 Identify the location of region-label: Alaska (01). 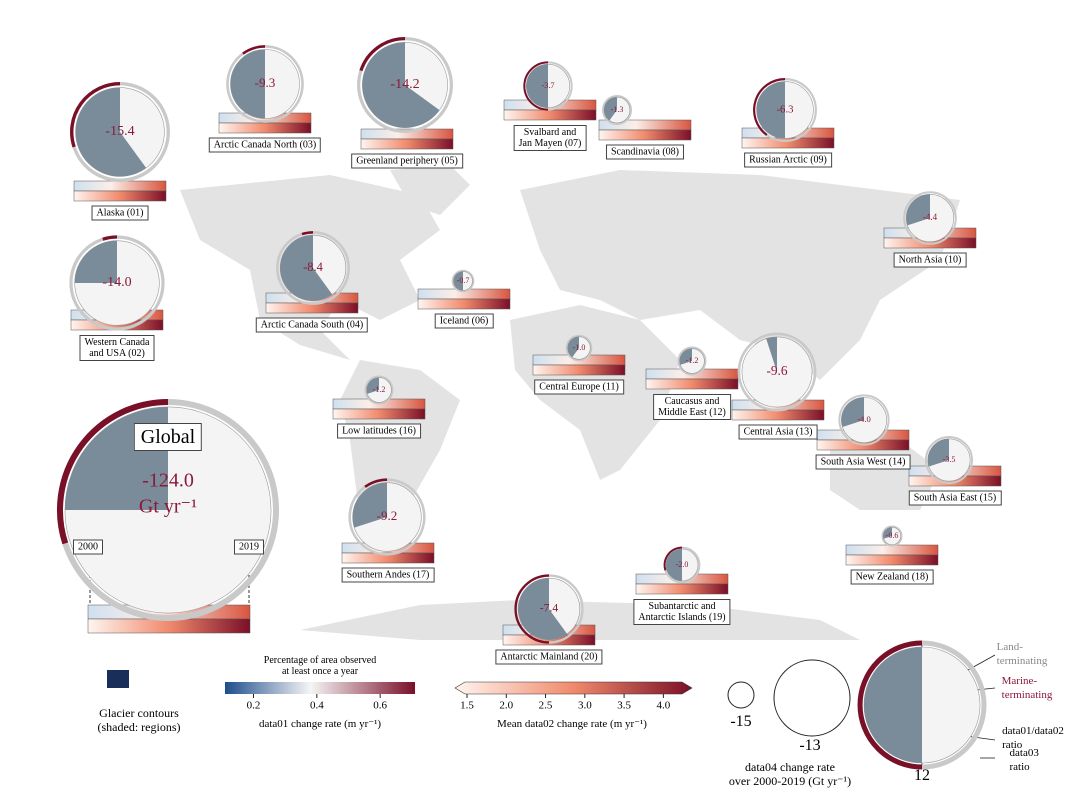
(120, 213).